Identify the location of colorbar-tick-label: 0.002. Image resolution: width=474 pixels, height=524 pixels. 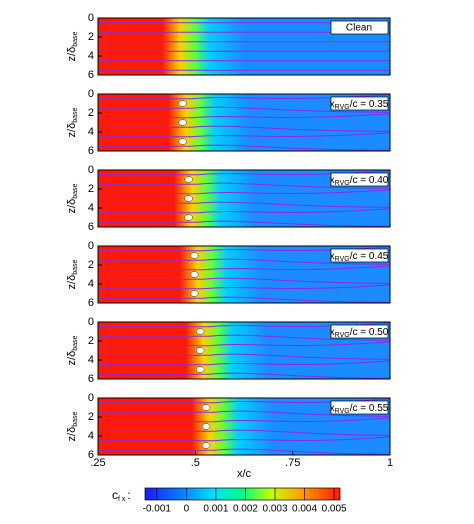
(245, 509).